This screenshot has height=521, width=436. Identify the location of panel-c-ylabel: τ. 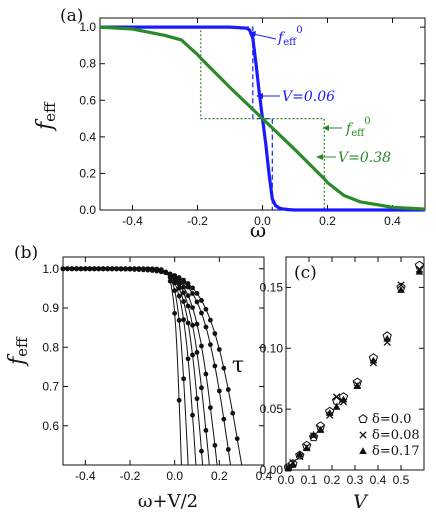
(238, 365).